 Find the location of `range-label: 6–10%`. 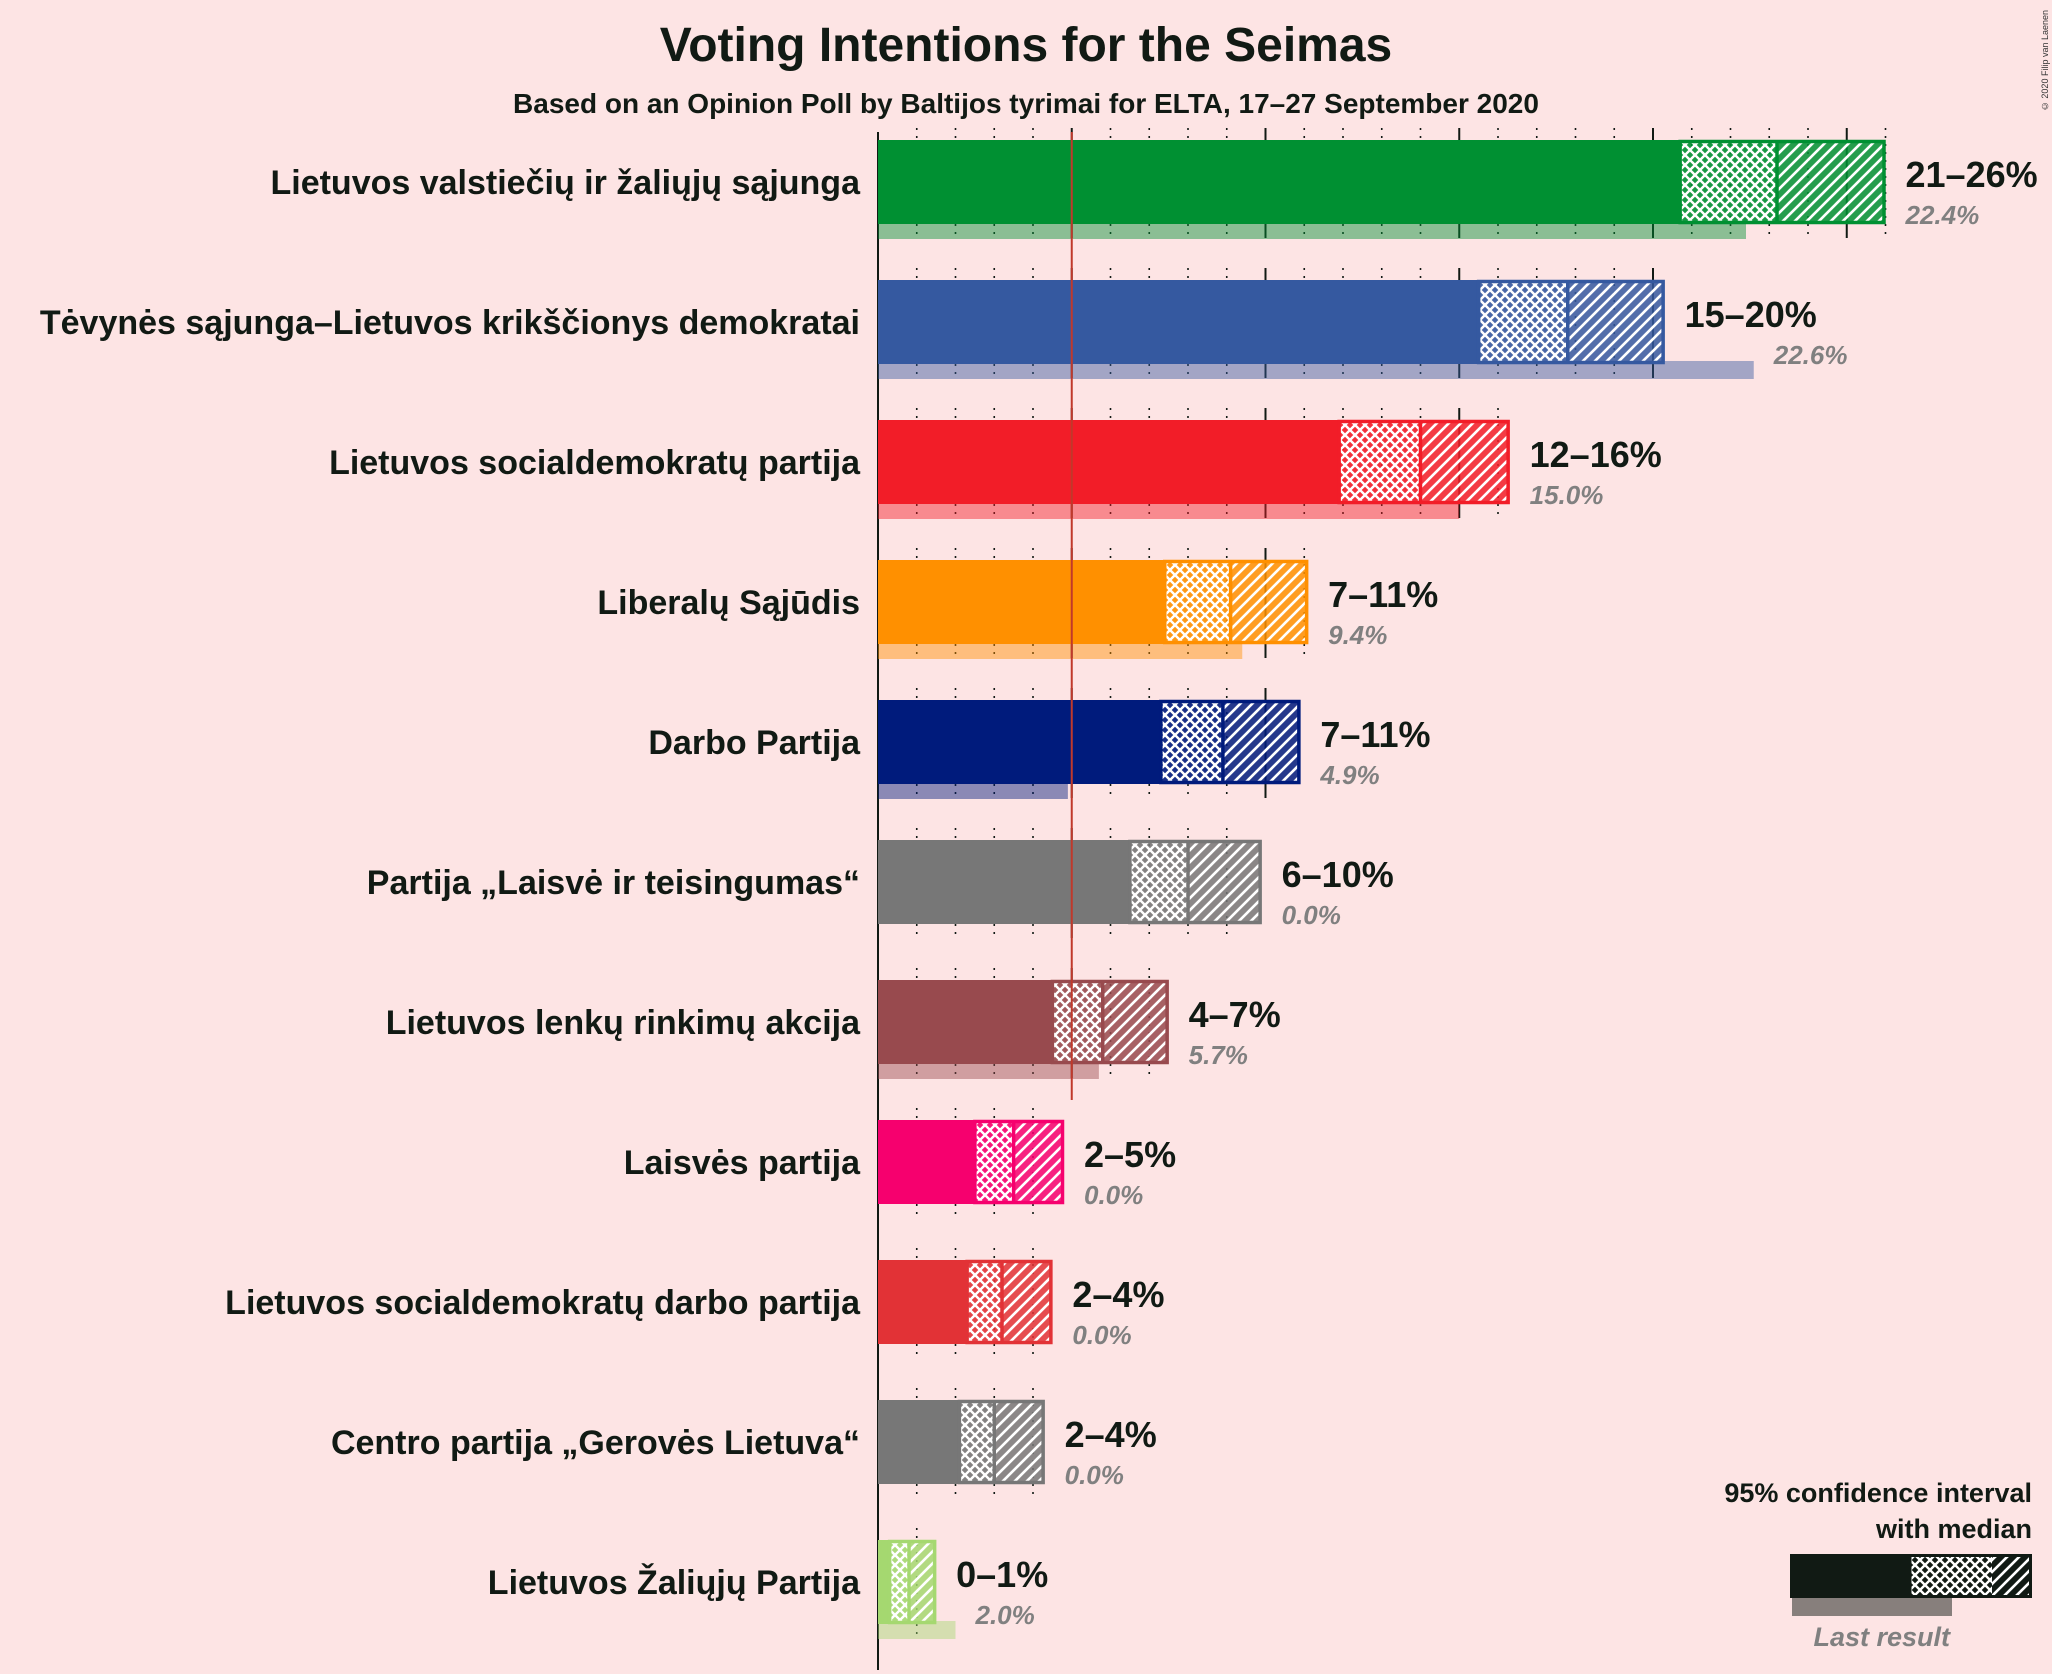

range-label: 6–10% is located at coordinates (1338, 874).